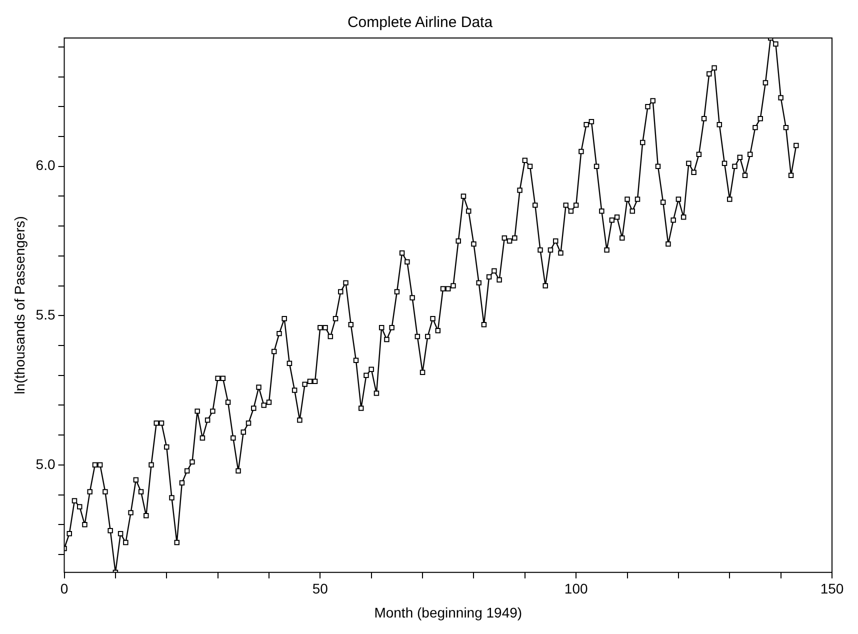 The image size is (858, 634). I want to click on x-tick-label: 100, so click(576, 588).